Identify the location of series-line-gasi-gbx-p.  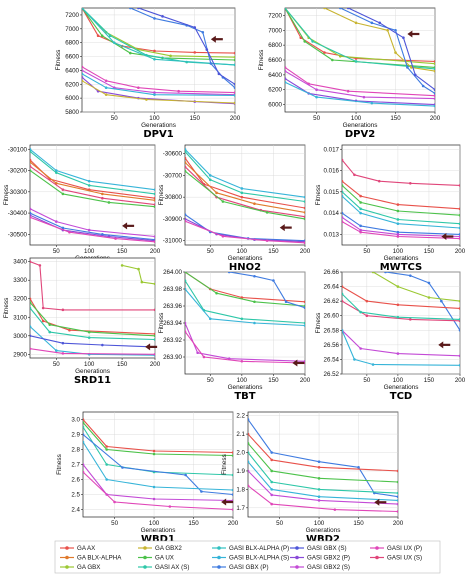
(92, 226).